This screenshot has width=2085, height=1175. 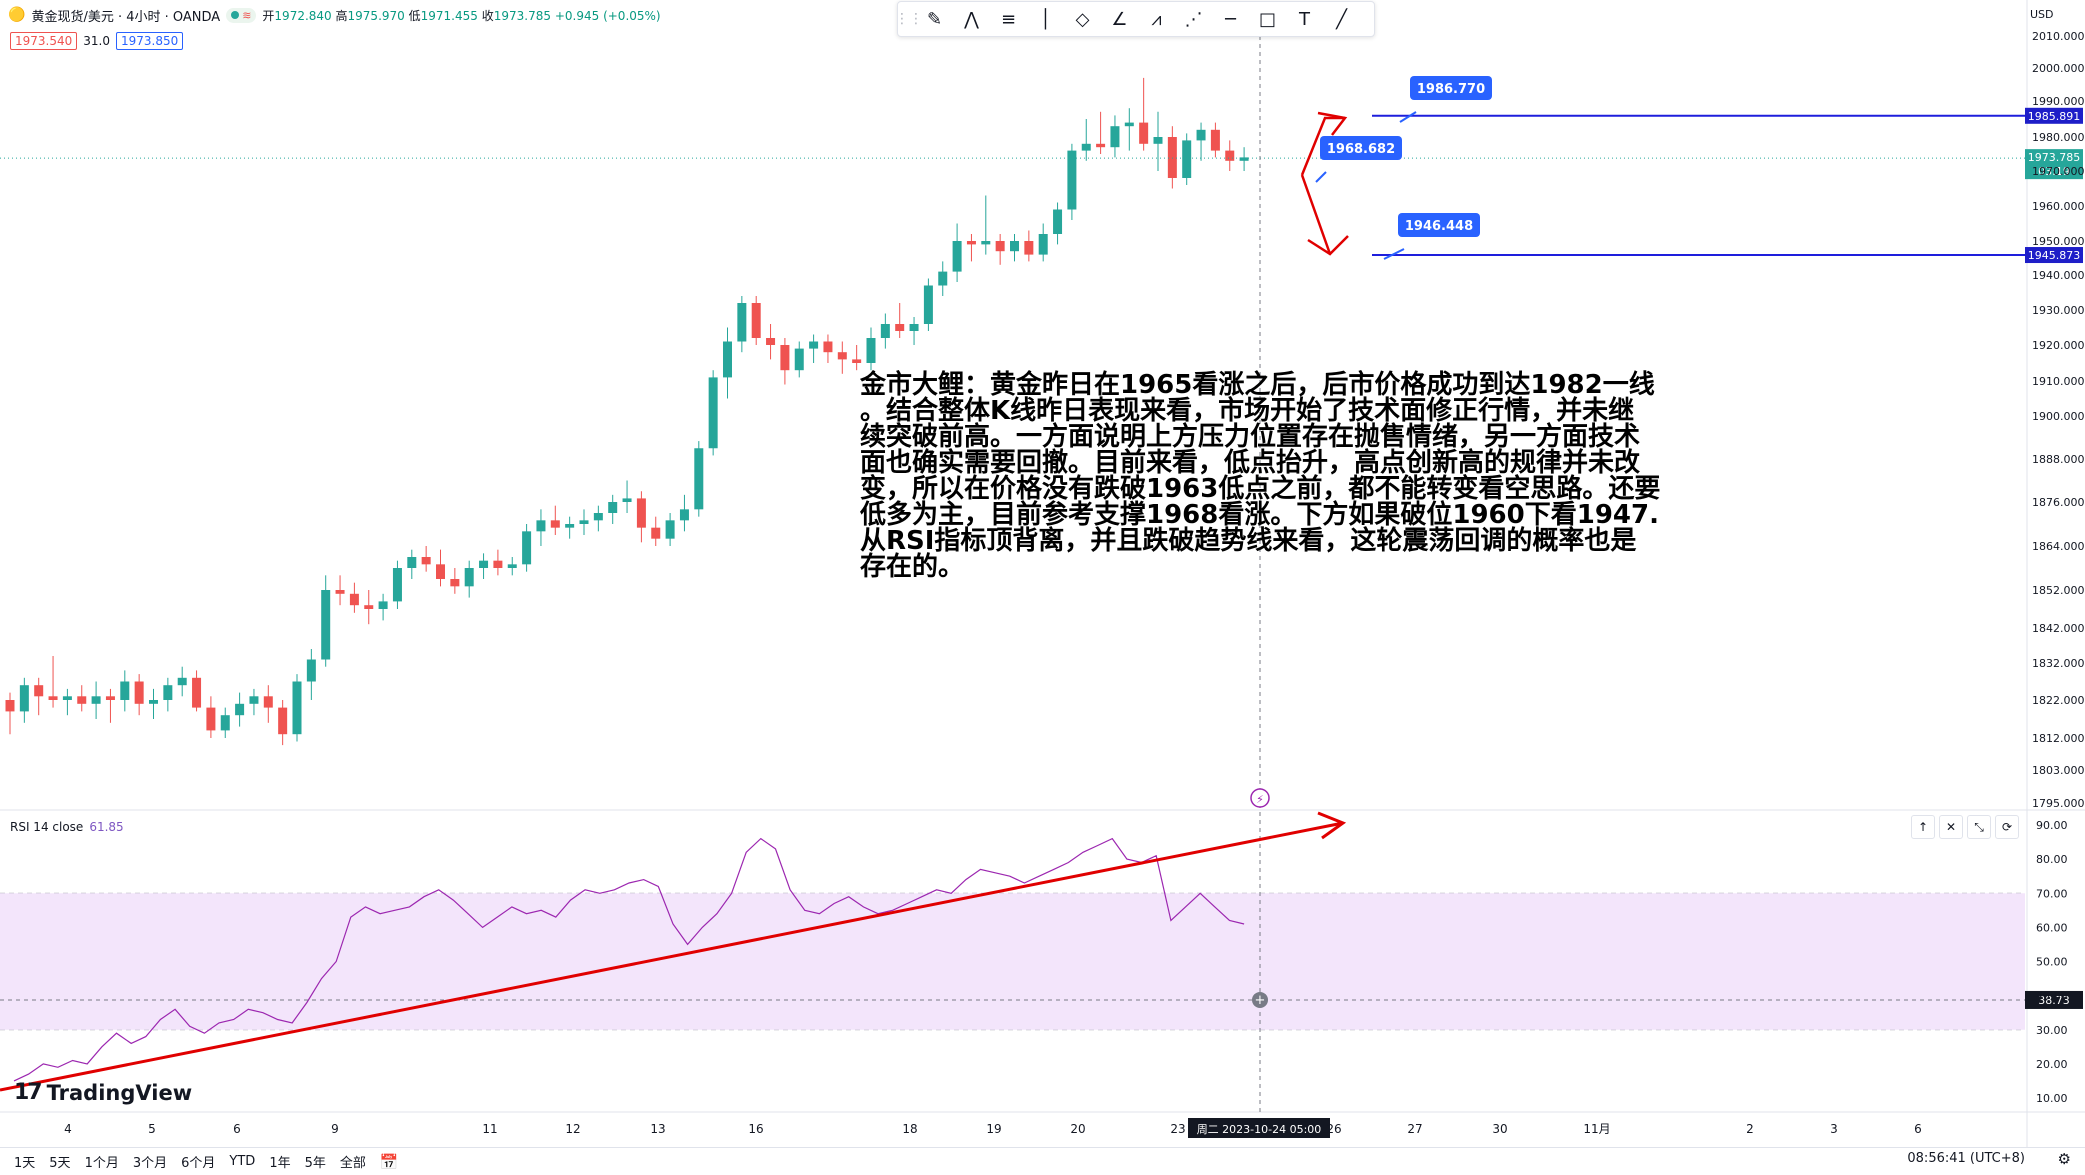 I want to click on clock: 08:56:41 (UTC+8), so click(x=1966, y=1158).